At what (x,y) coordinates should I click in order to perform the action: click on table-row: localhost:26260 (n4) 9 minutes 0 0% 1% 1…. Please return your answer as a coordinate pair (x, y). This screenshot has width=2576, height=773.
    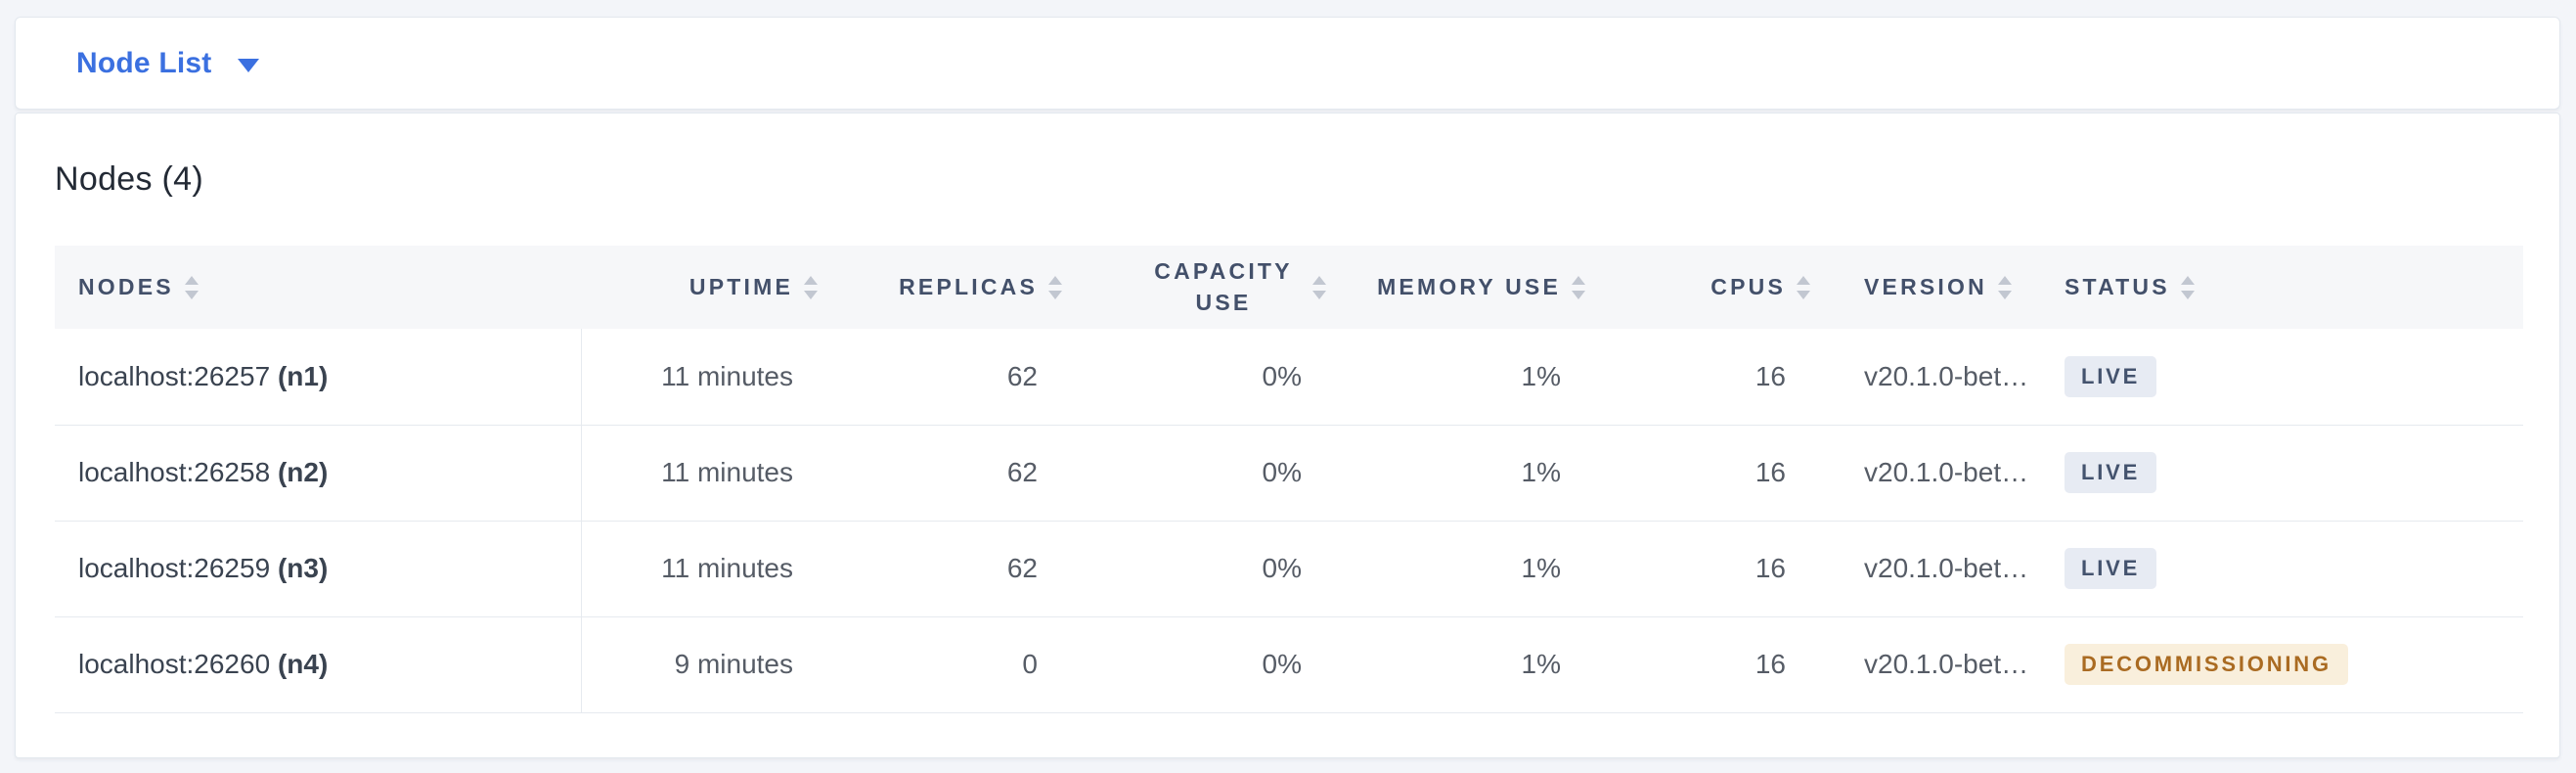
    Looking at the image, I should click on (1289, 664).